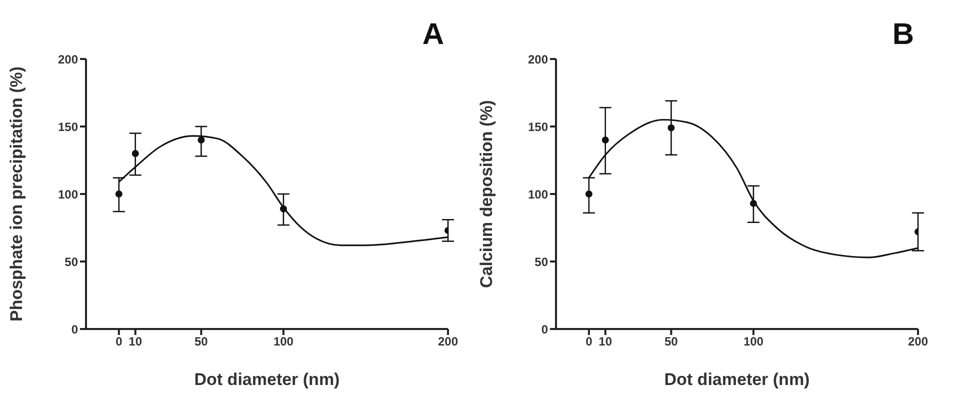 This screenshot has height=399, width=953. Describe the element at coordinates (486, 194) in the screenshot. I see `y-axis-title: Calcium deposition (%)` at that location.